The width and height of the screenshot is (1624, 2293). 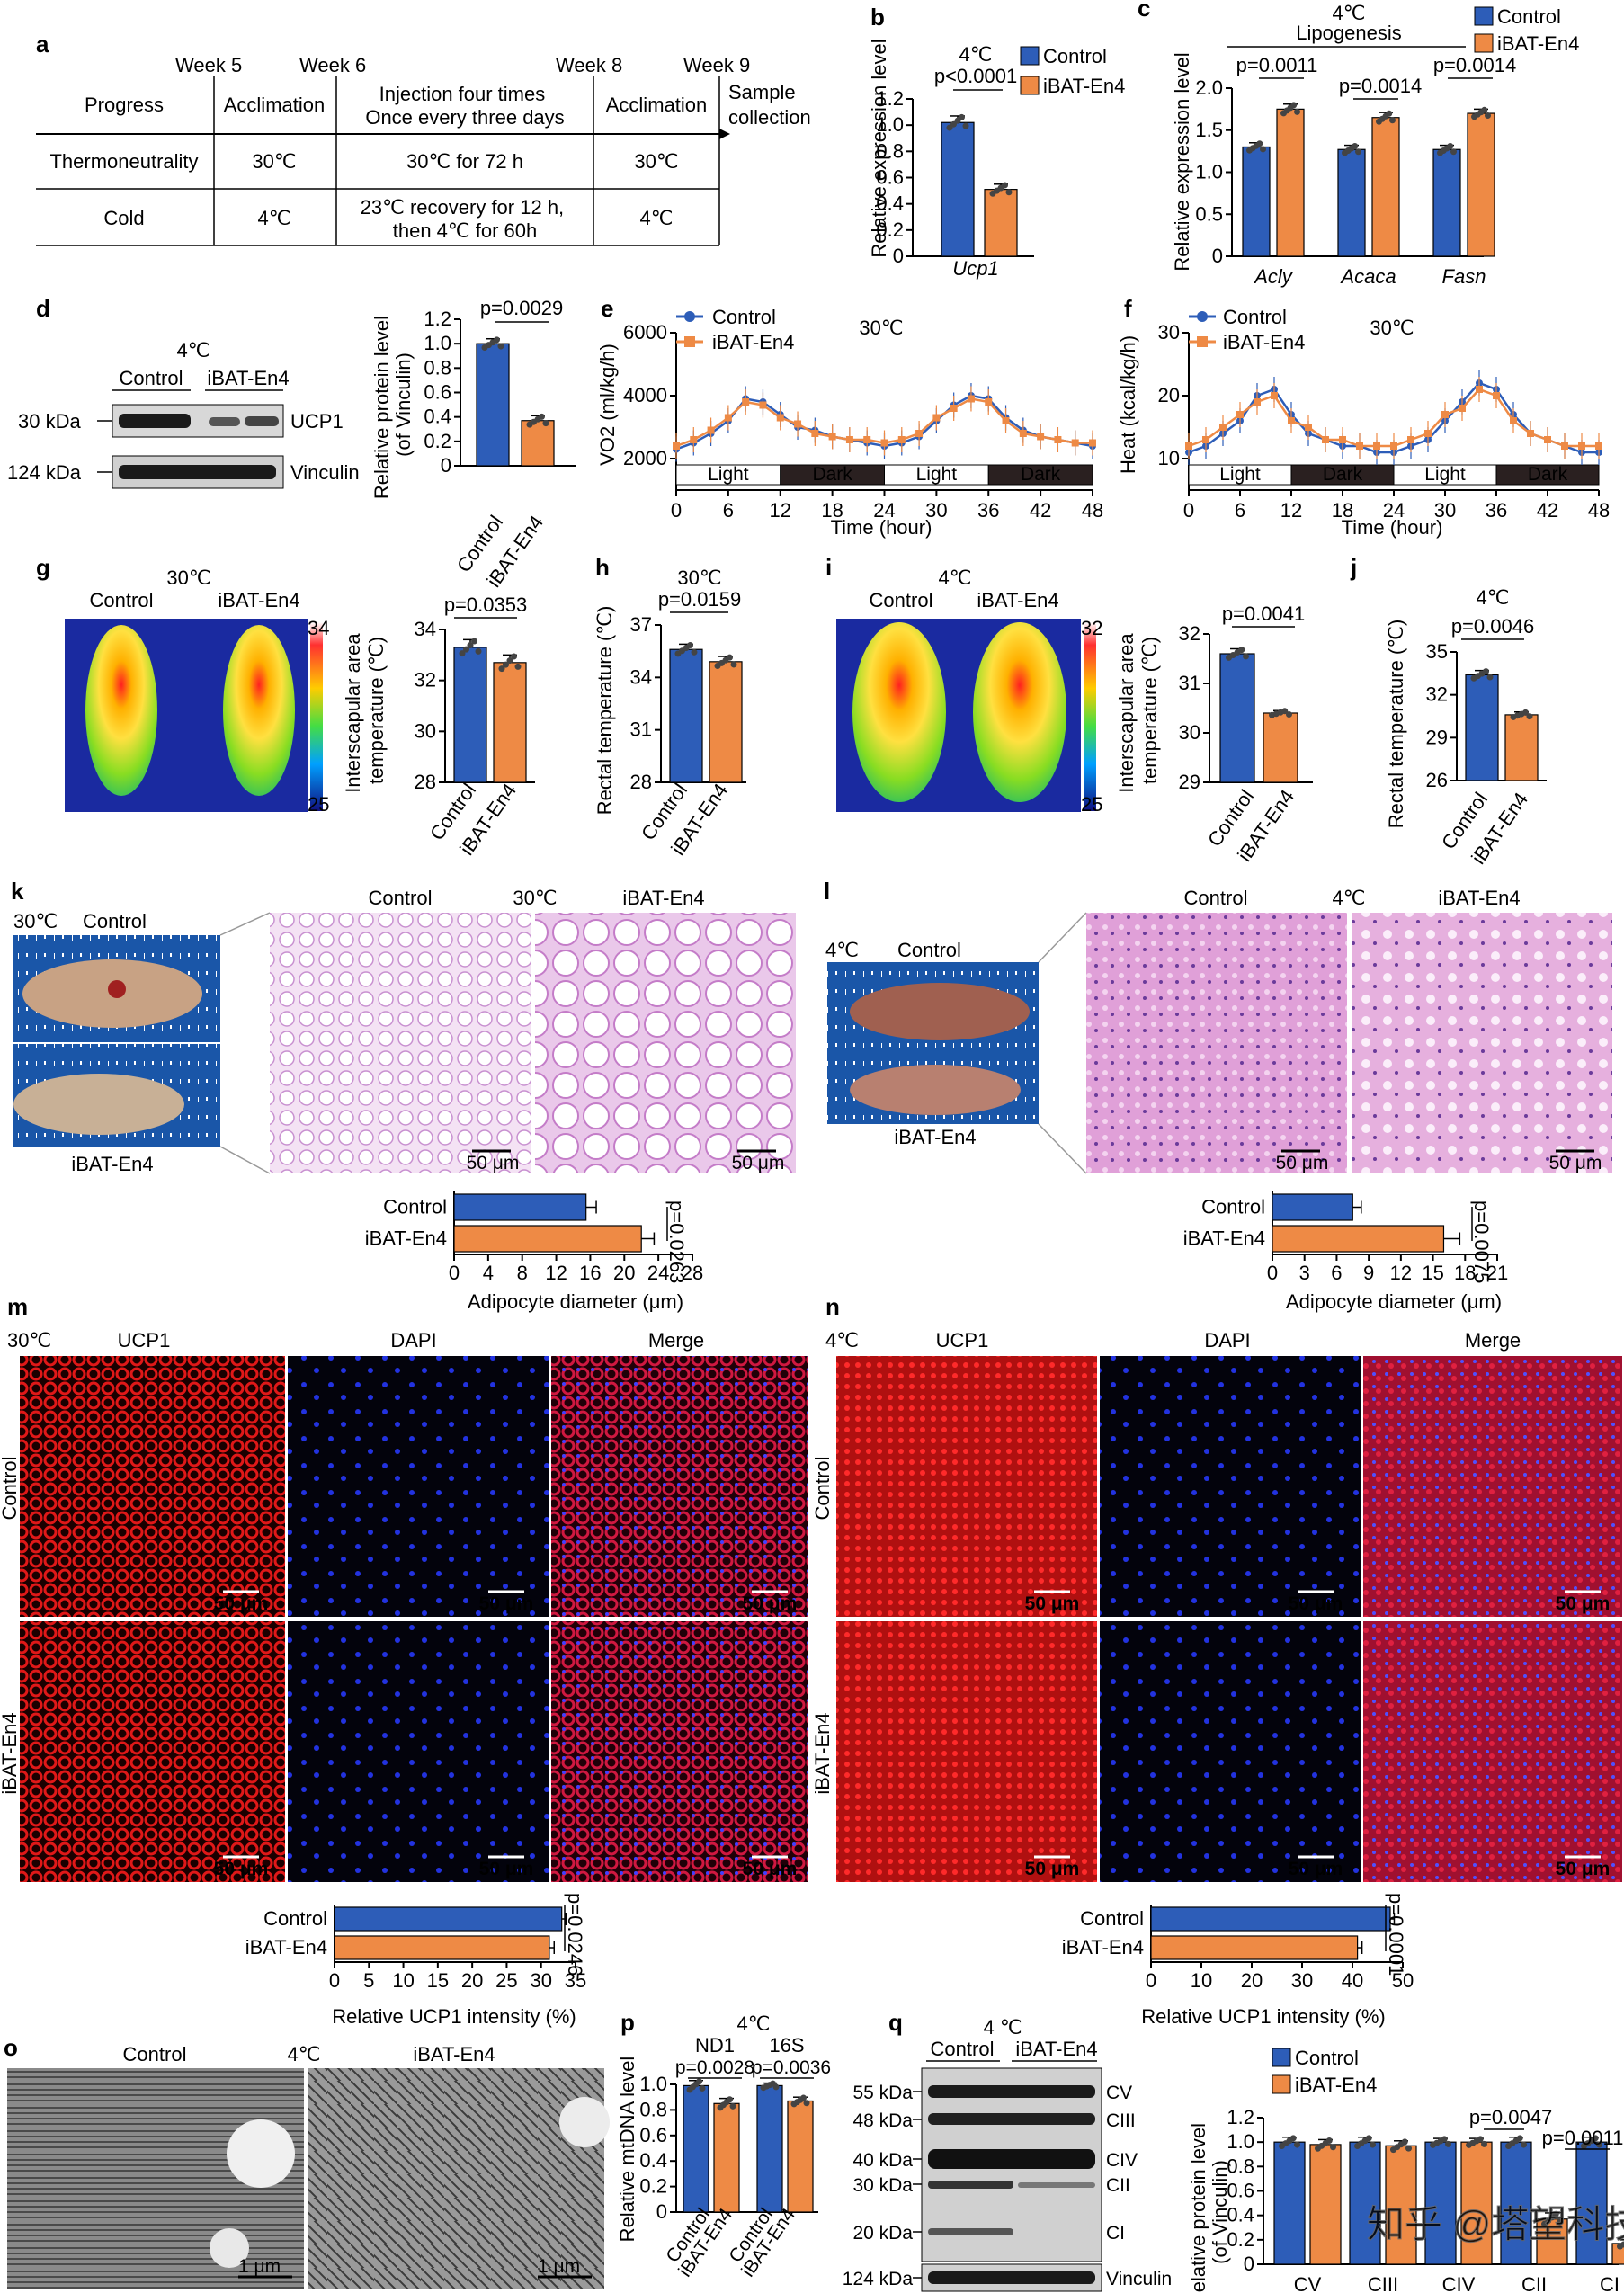 What do you see at coordinates (1182, 161) in the screenshot?
I see `panel-c-ylabel: Relative expression level` at bounding box center [1182, 161].